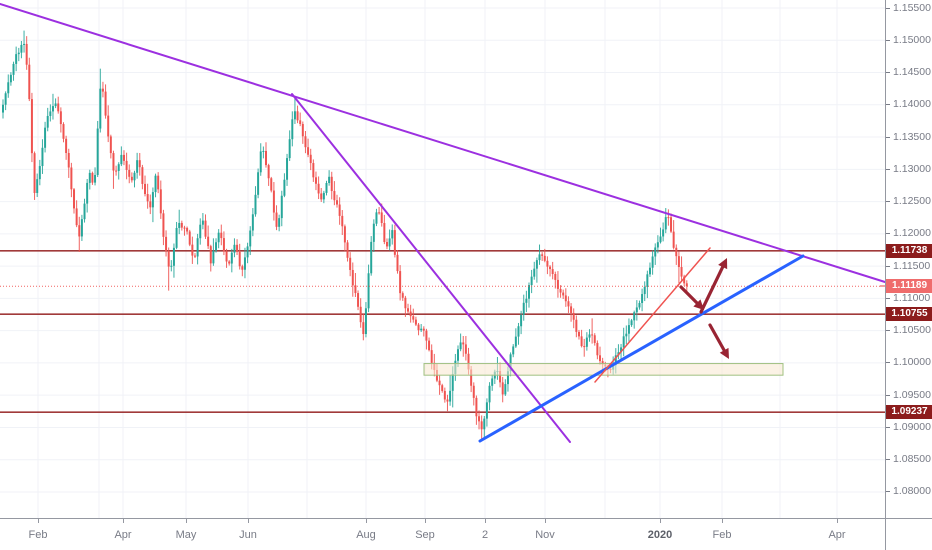 The width and height of the screenshot is (932, 550). I want to click on ascending-support-blue, so click(641, 348).